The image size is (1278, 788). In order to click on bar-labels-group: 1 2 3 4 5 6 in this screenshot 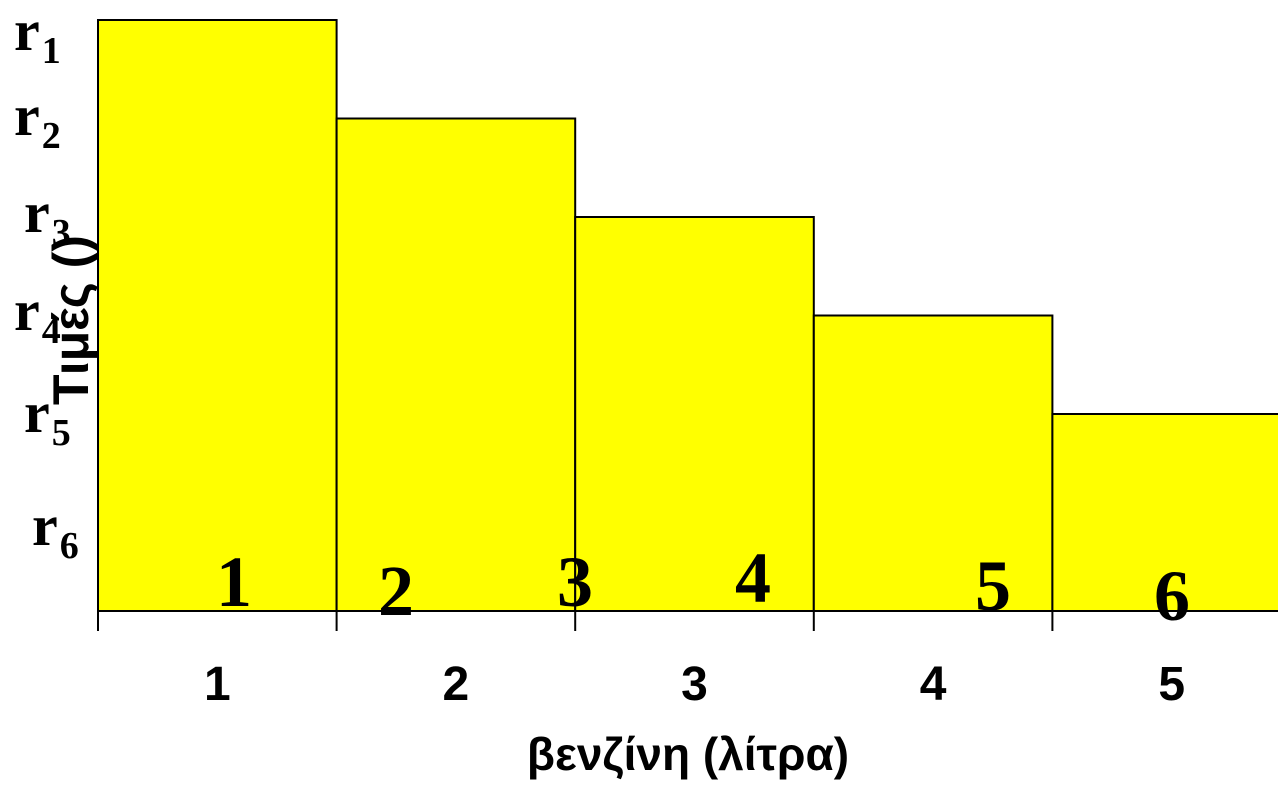, I will do `click(703, 587)`.